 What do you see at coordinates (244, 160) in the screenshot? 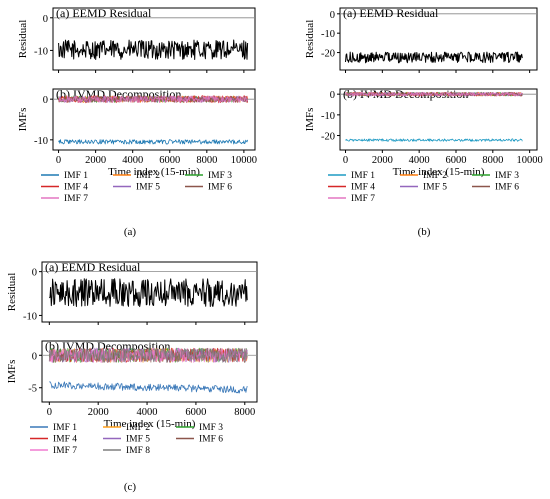
I see `xtick-label: 10000` at bounding box center [244, 160].